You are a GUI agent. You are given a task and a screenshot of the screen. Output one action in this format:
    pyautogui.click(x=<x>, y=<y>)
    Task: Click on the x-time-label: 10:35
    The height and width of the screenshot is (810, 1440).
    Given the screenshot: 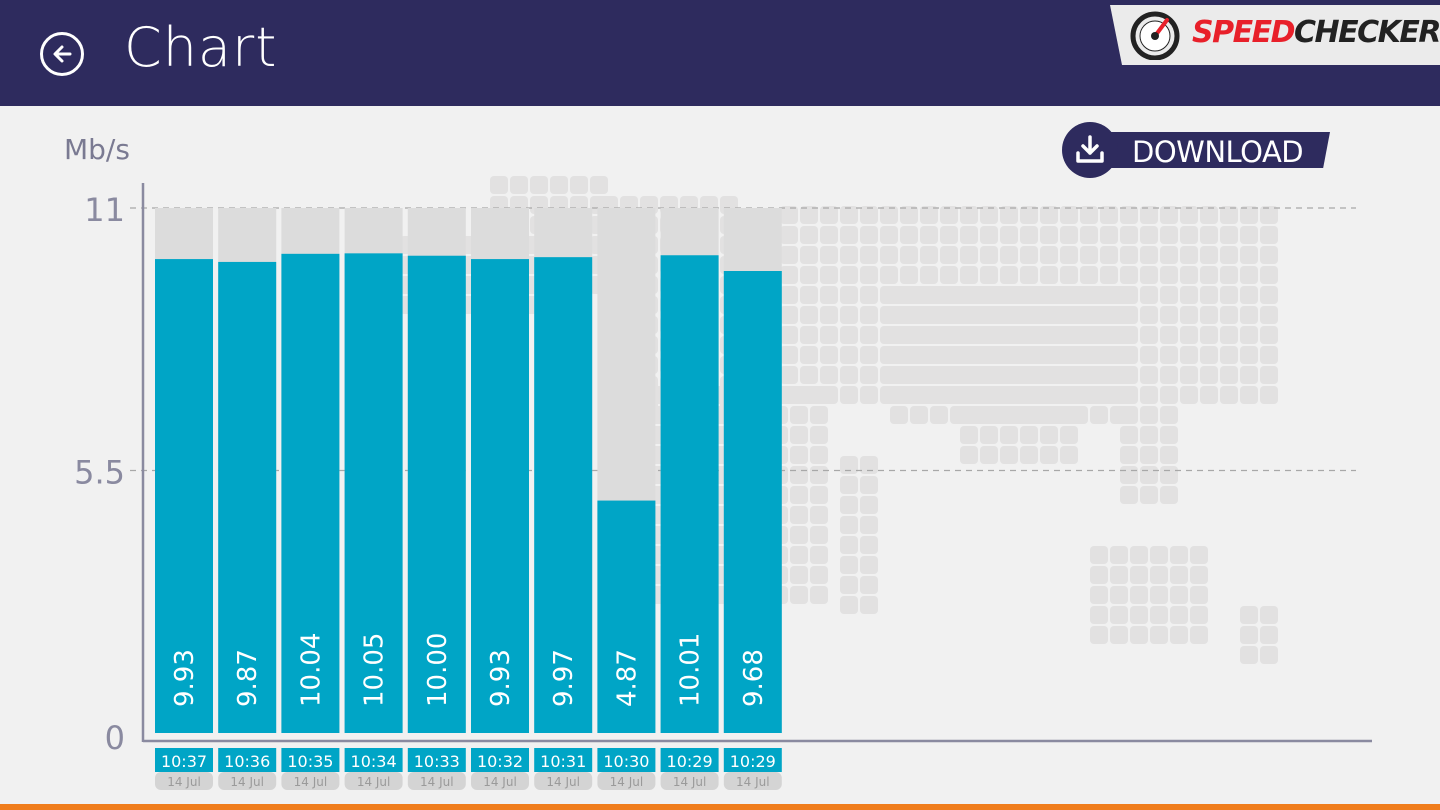 What is the action you would take?
    pyautogui.click(x=310, y=761)
    